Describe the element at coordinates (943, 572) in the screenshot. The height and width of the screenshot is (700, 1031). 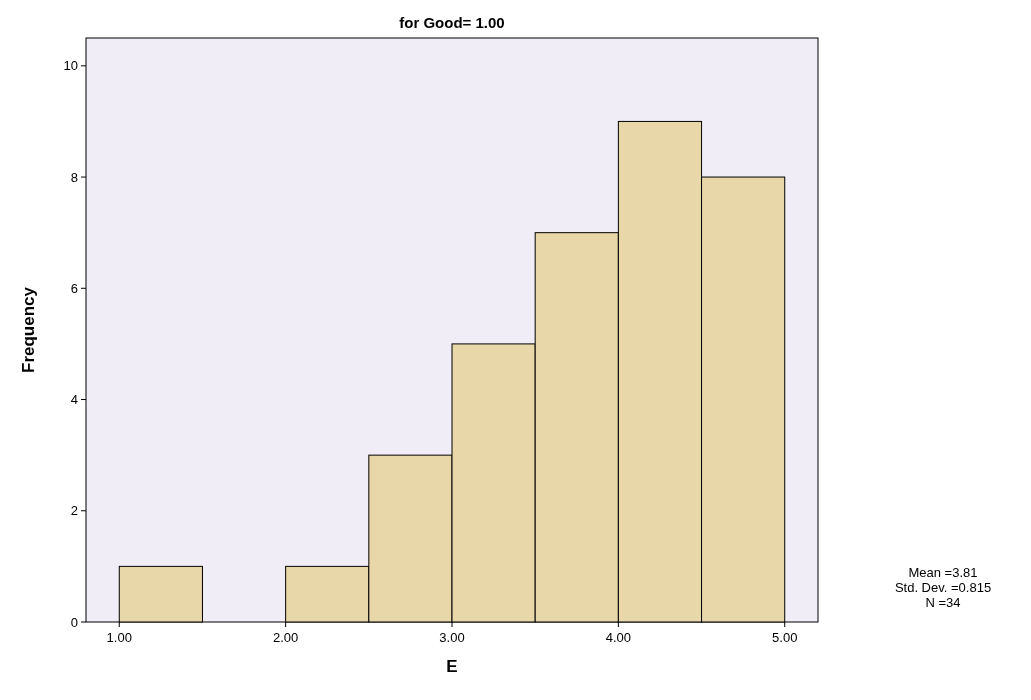
I see `text: Mean =3.81` at that location.